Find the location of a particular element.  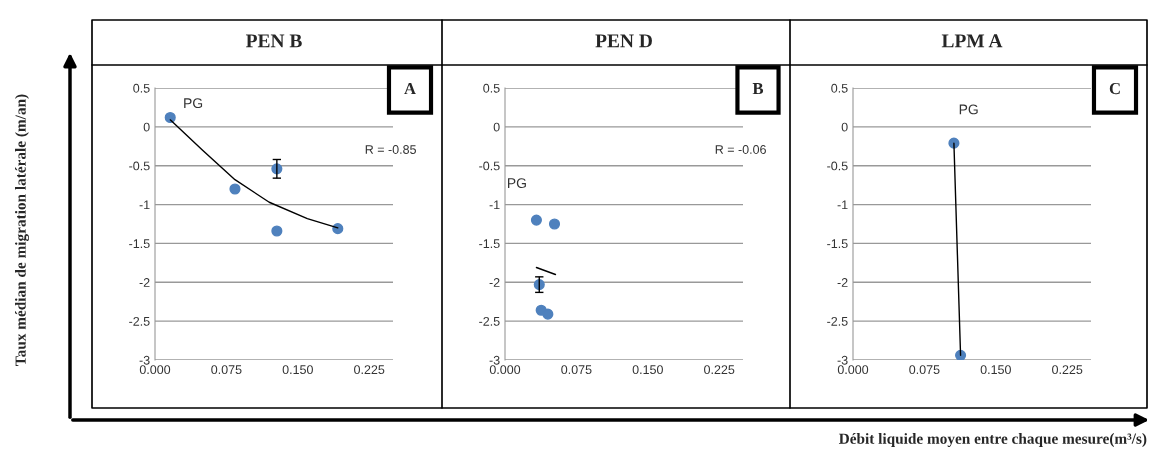

y-axis-title: Taux médian de migration latérale (m/an) is located at coordinates (22, 230).